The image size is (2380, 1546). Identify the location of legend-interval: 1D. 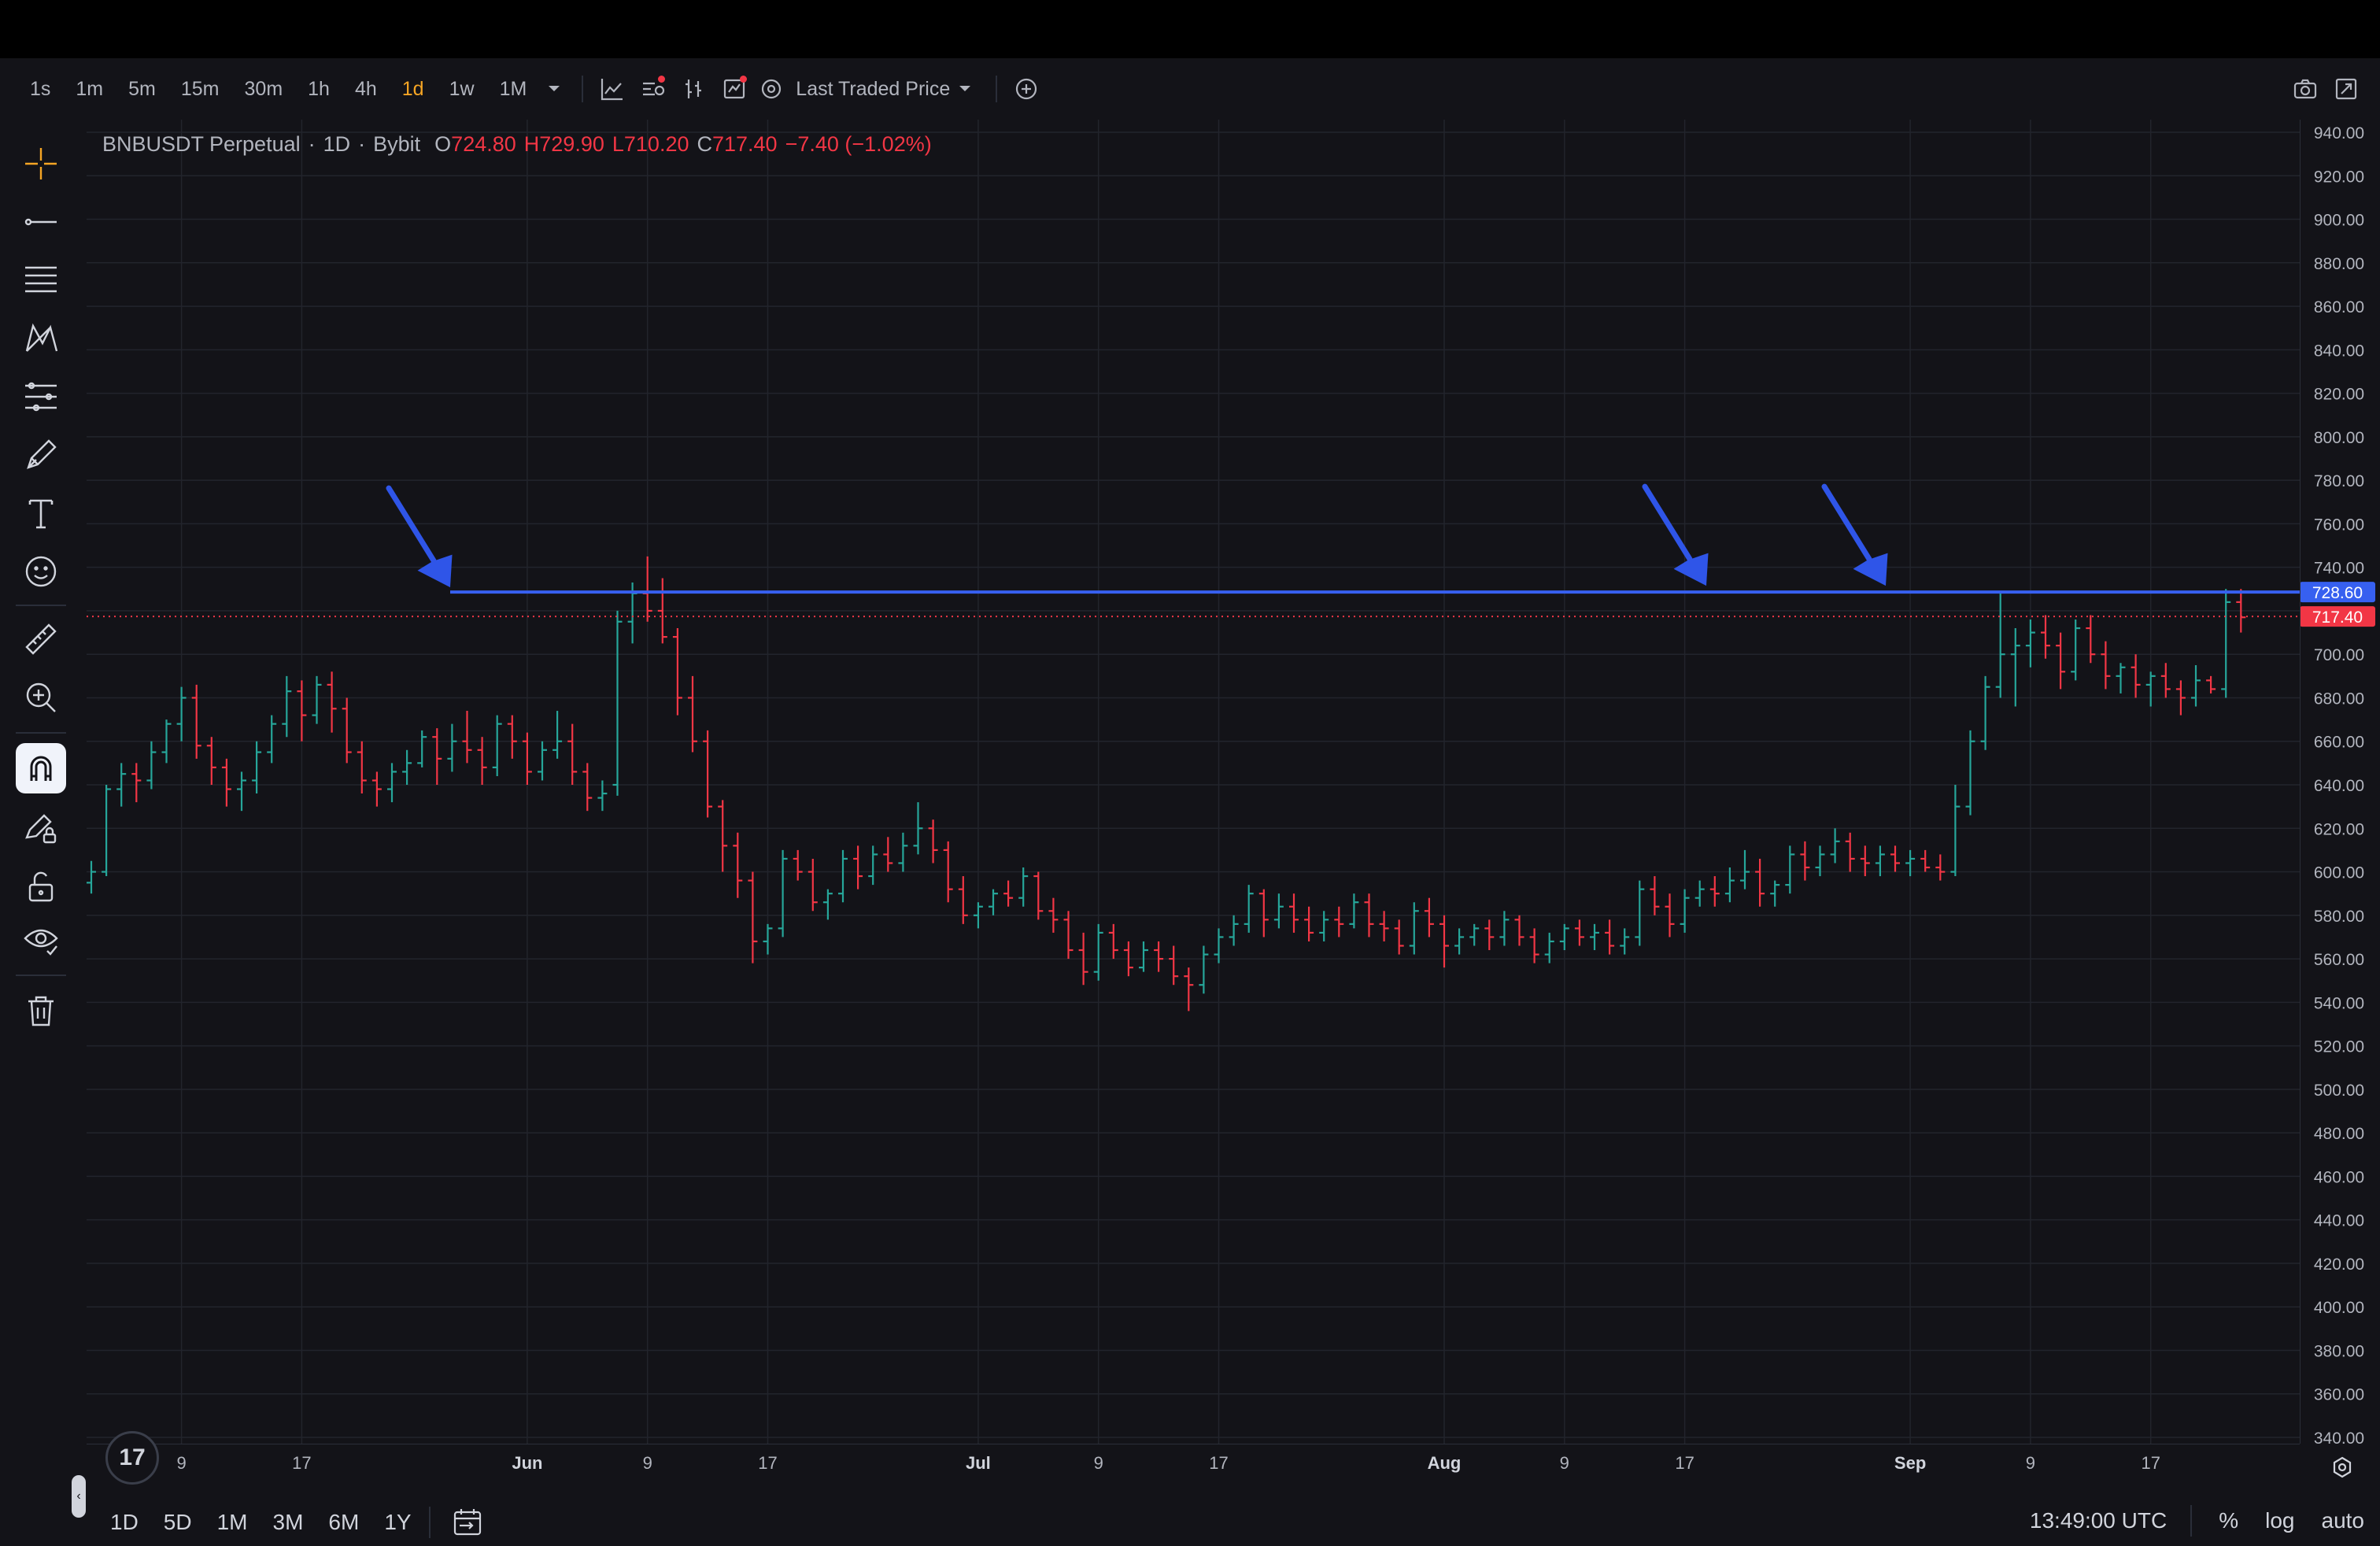
(337, 144).